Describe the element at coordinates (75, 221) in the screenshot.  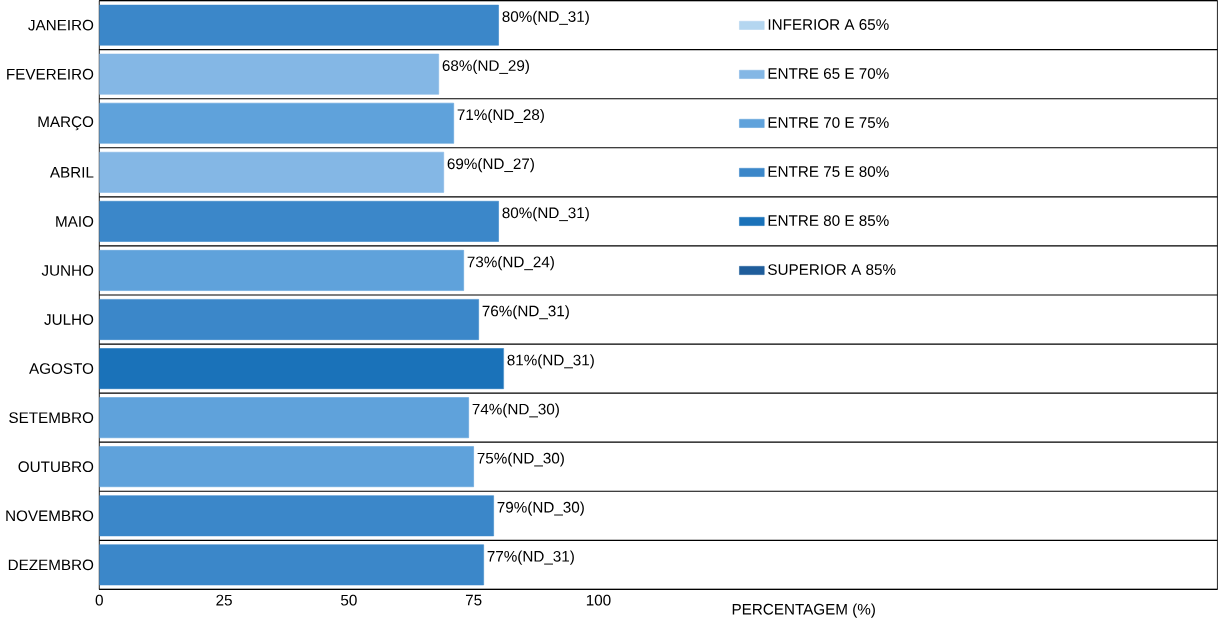
I see `y-tick-label: MAIO` at that location.